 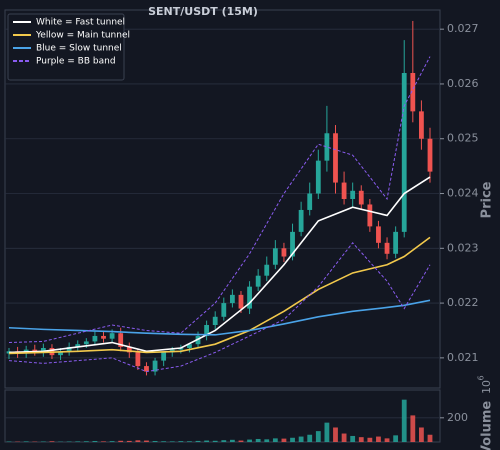 I want to click on offset-exponent: 6, so click(x=481, y=377).